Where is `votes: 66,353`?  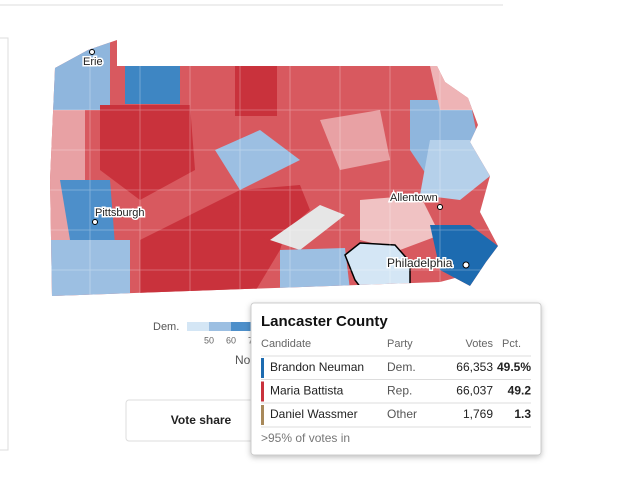 votes: 66,353 is located at coordinates (474, 367).